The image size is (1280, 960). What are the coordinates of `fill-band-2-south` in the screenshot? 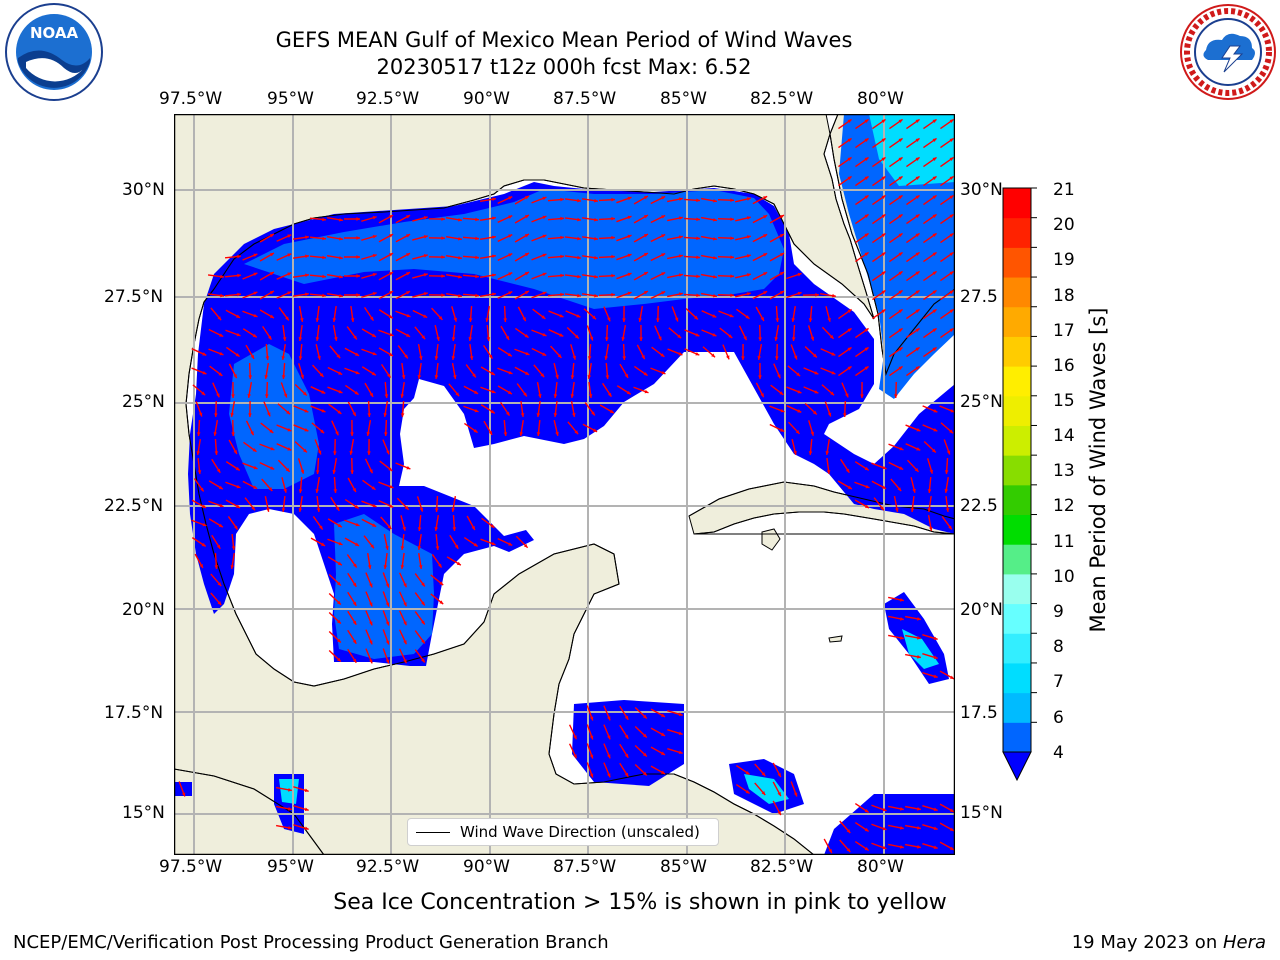 It's located at (889, 824).